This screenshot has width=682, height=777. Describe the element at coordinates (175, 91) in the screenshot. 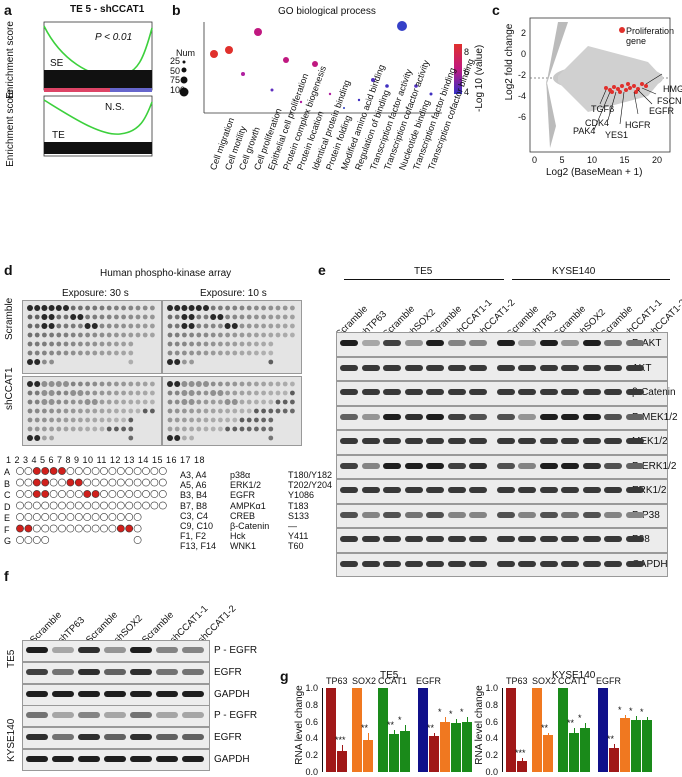

I see `size-legend-100: 100` at that location.